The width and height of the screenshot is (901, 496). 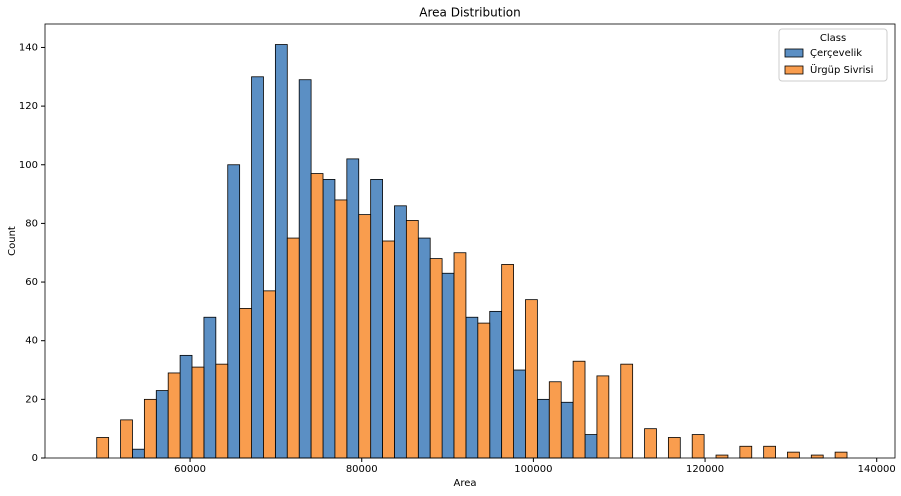 I want to click on x-axis-label: Area, so click(x=464, y=483).